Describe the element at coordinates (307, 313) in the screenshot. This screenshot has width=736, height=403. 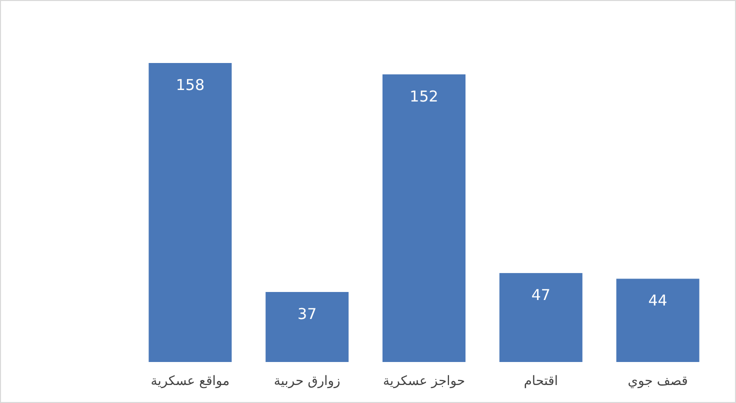
I see `data-label: 37` at that location.